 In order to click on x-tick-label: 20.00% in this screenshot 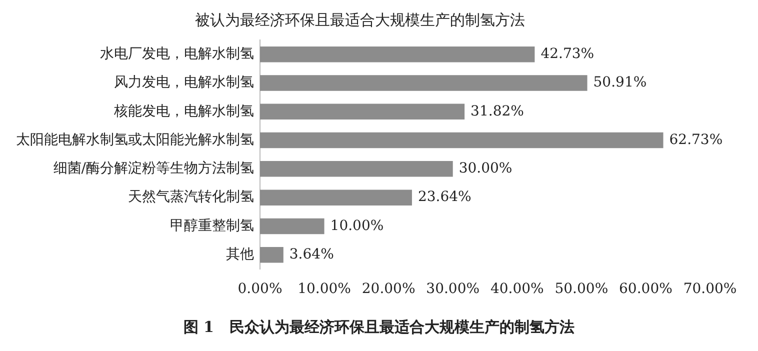, I will do `click(389, 289)`.